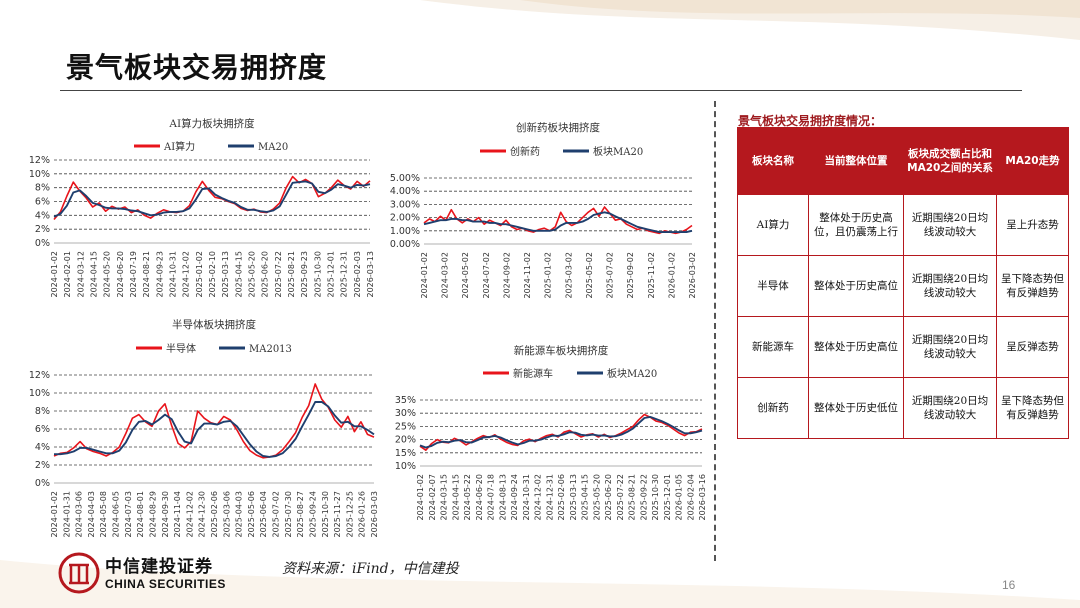  I want to click on y-tick-label: 6%, so click(42, 202).